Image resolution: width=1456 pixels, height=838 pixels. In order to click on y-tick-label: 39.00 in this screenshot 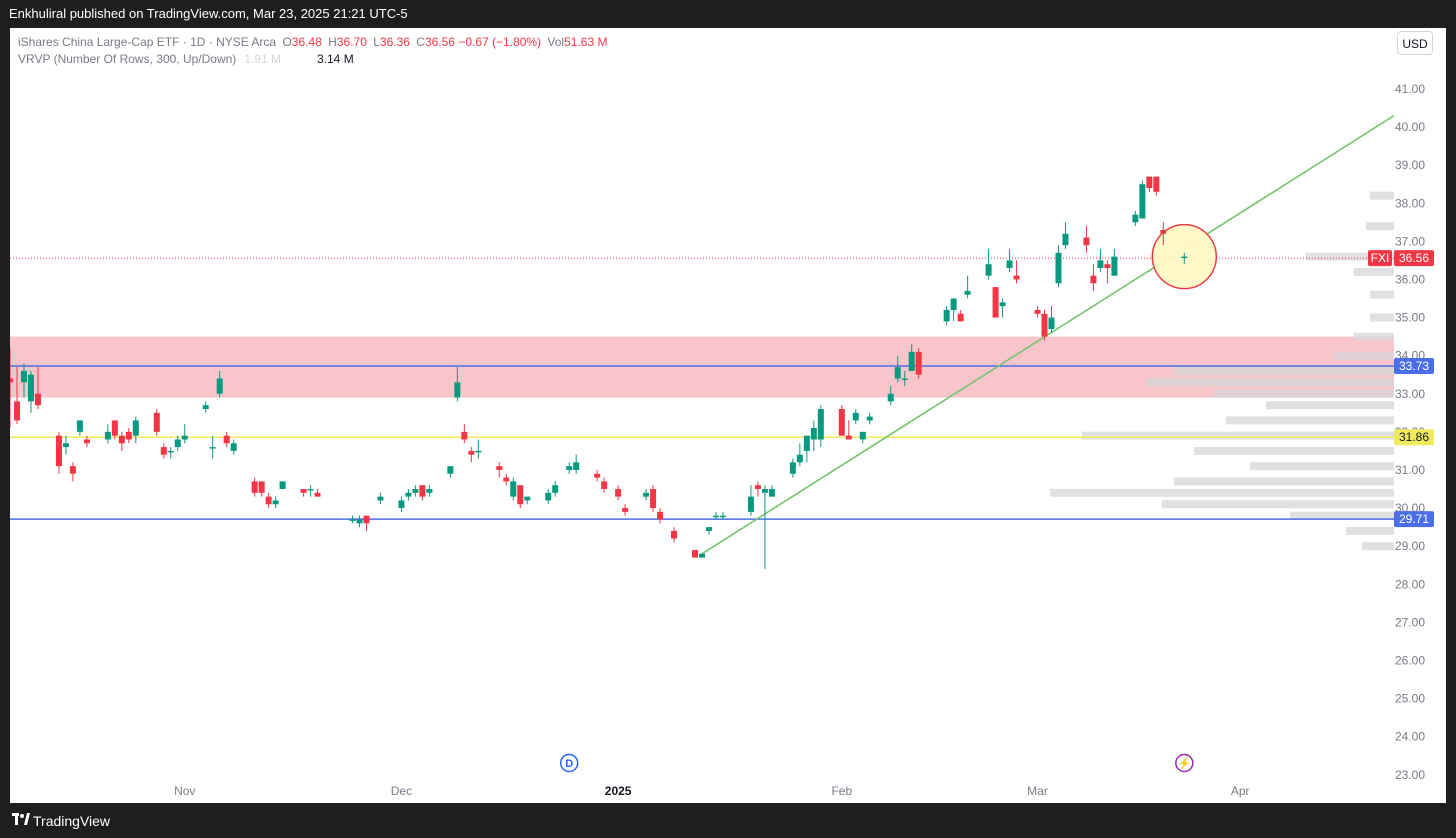, I will do `click(1410, 165)`.